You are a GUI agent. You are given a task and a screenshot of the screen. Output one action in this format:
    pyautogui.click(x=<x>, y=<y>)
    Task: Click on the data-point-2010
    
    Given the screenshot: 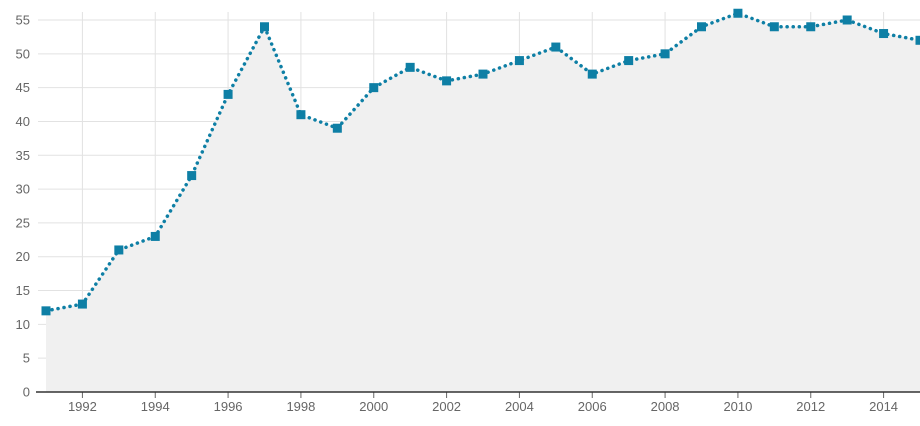 What is the action you would take?
    pyautogui.click(x=738, y=13)
    